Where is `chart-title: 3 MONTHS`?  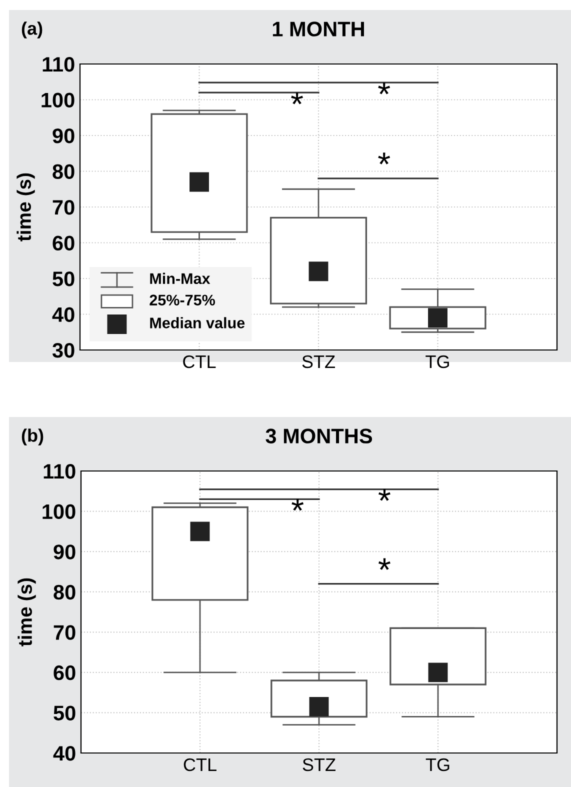
chart-title: 3 MONTHS is located at coordinates (319, 436).